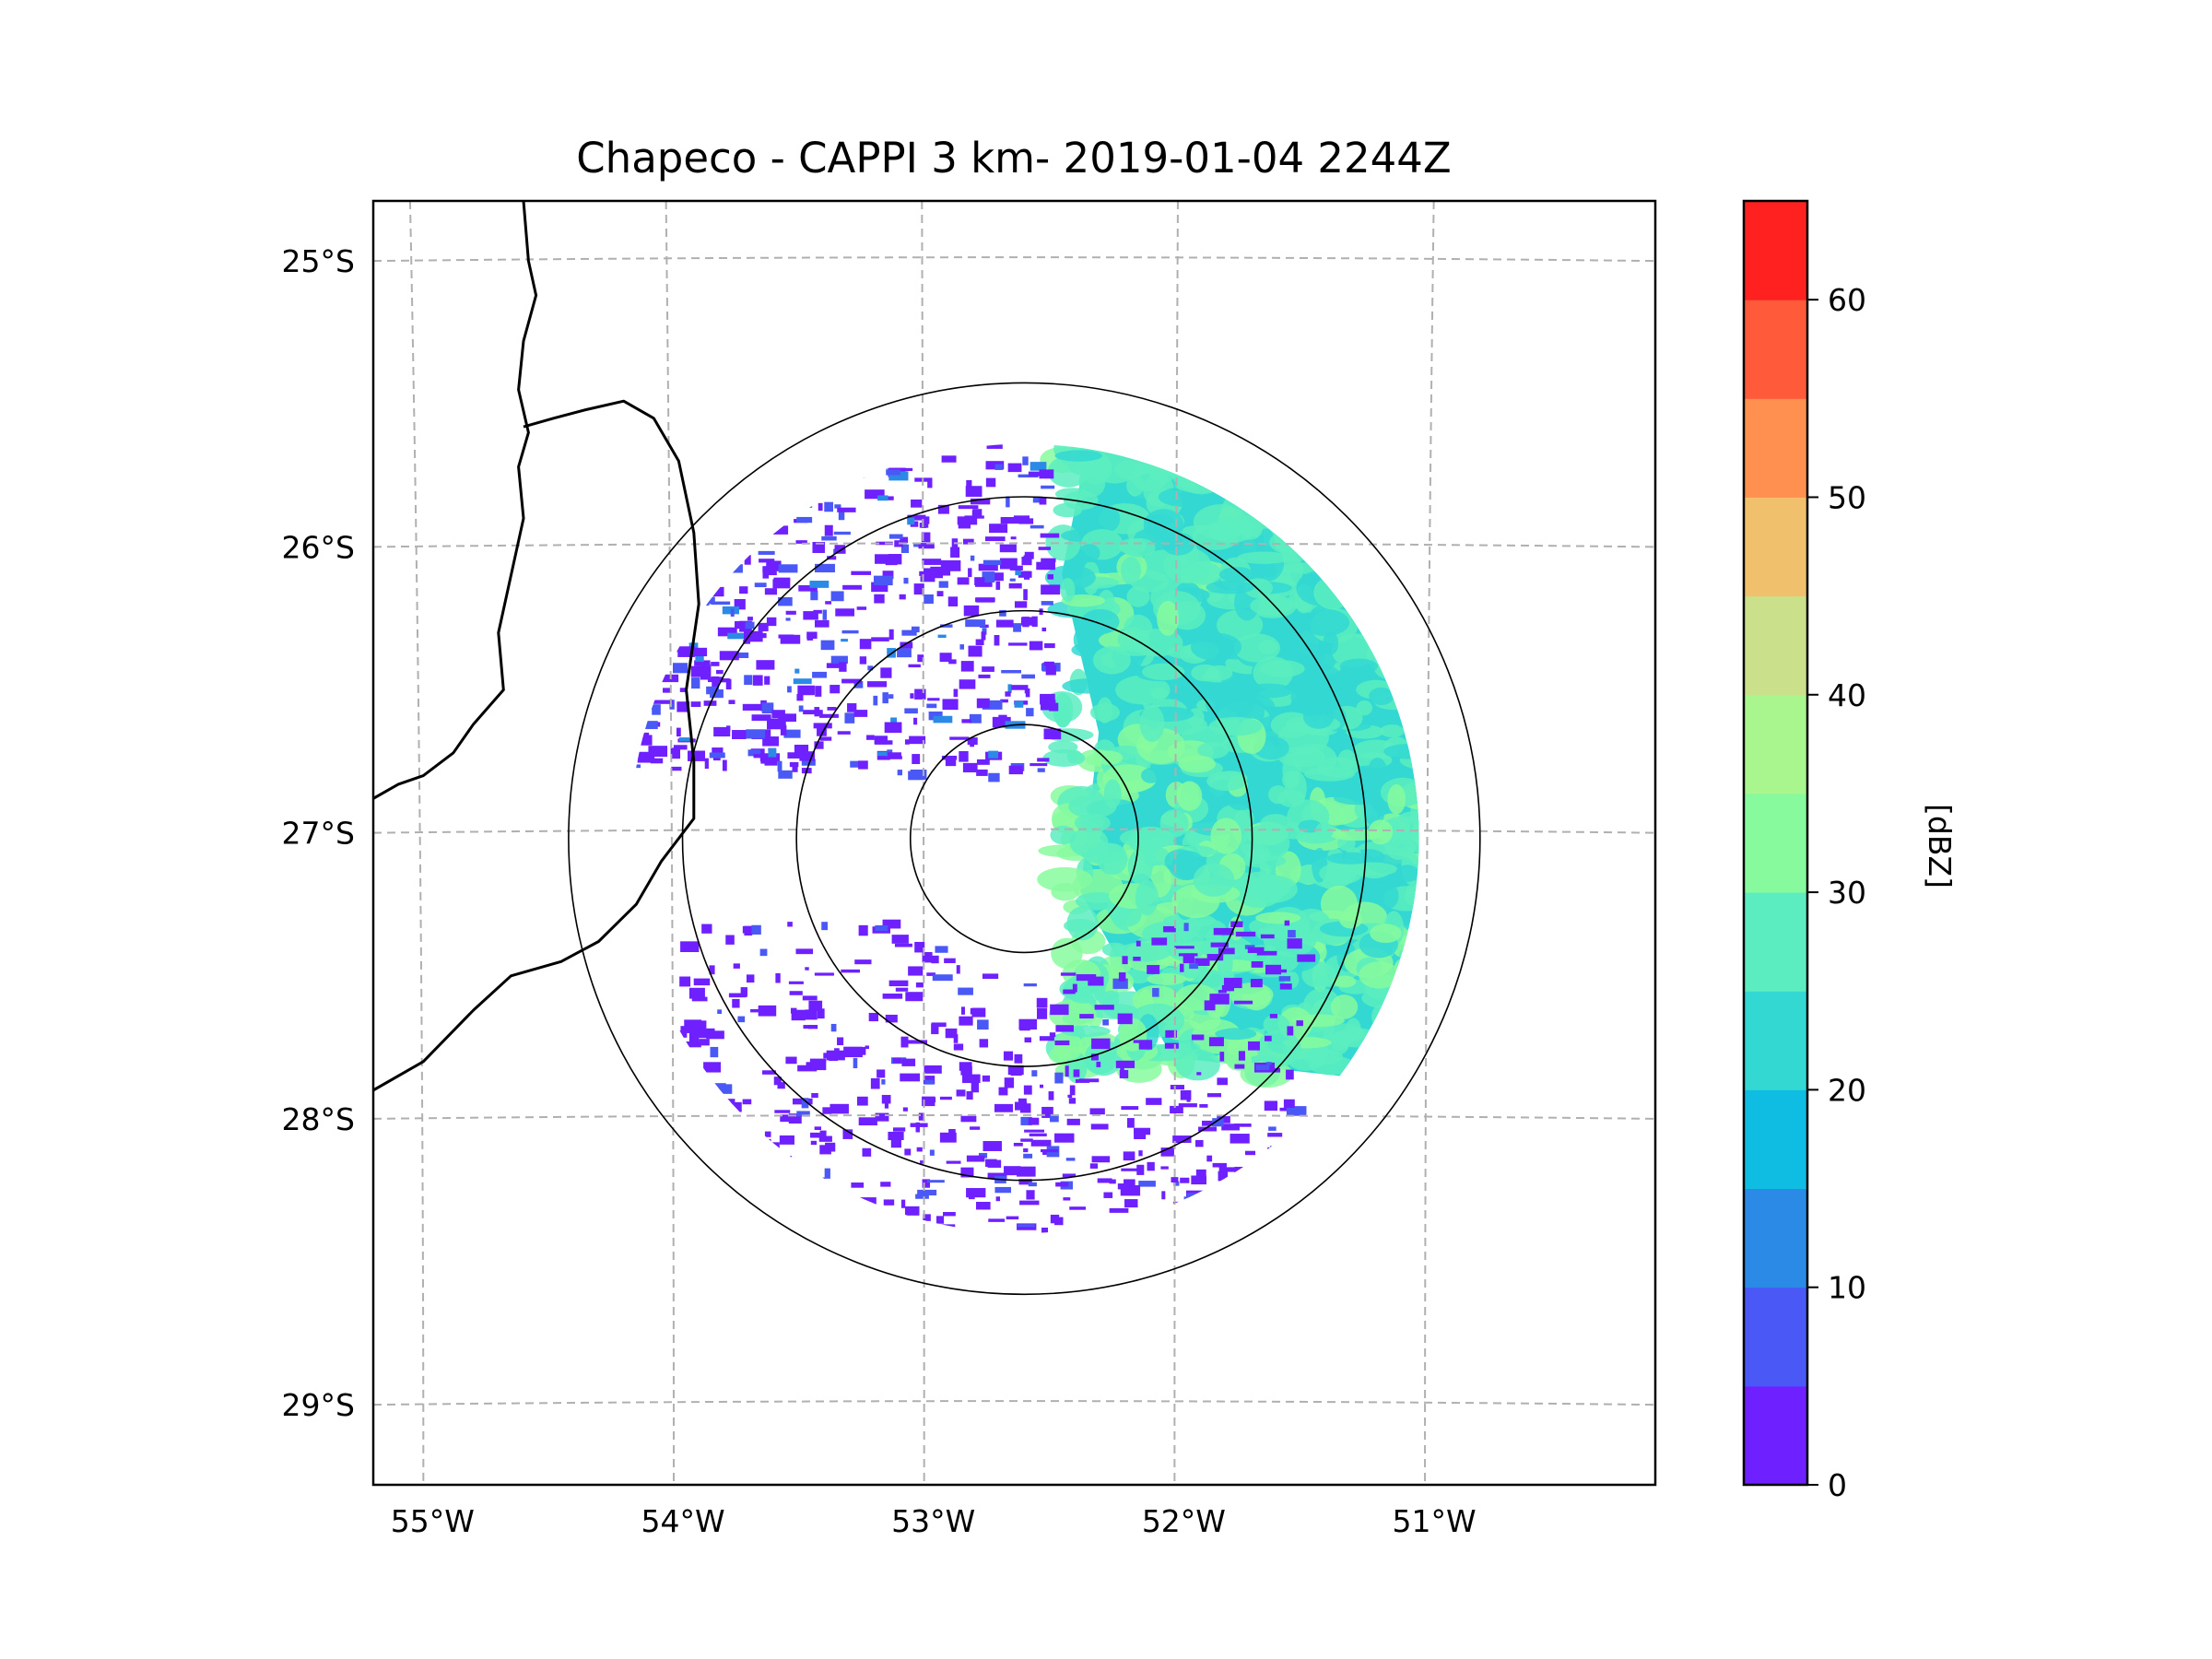 The height and width of the screenshot is (1659, 2212). I want to click on colorbar-tick-label: 10, so click(1847, 1288).